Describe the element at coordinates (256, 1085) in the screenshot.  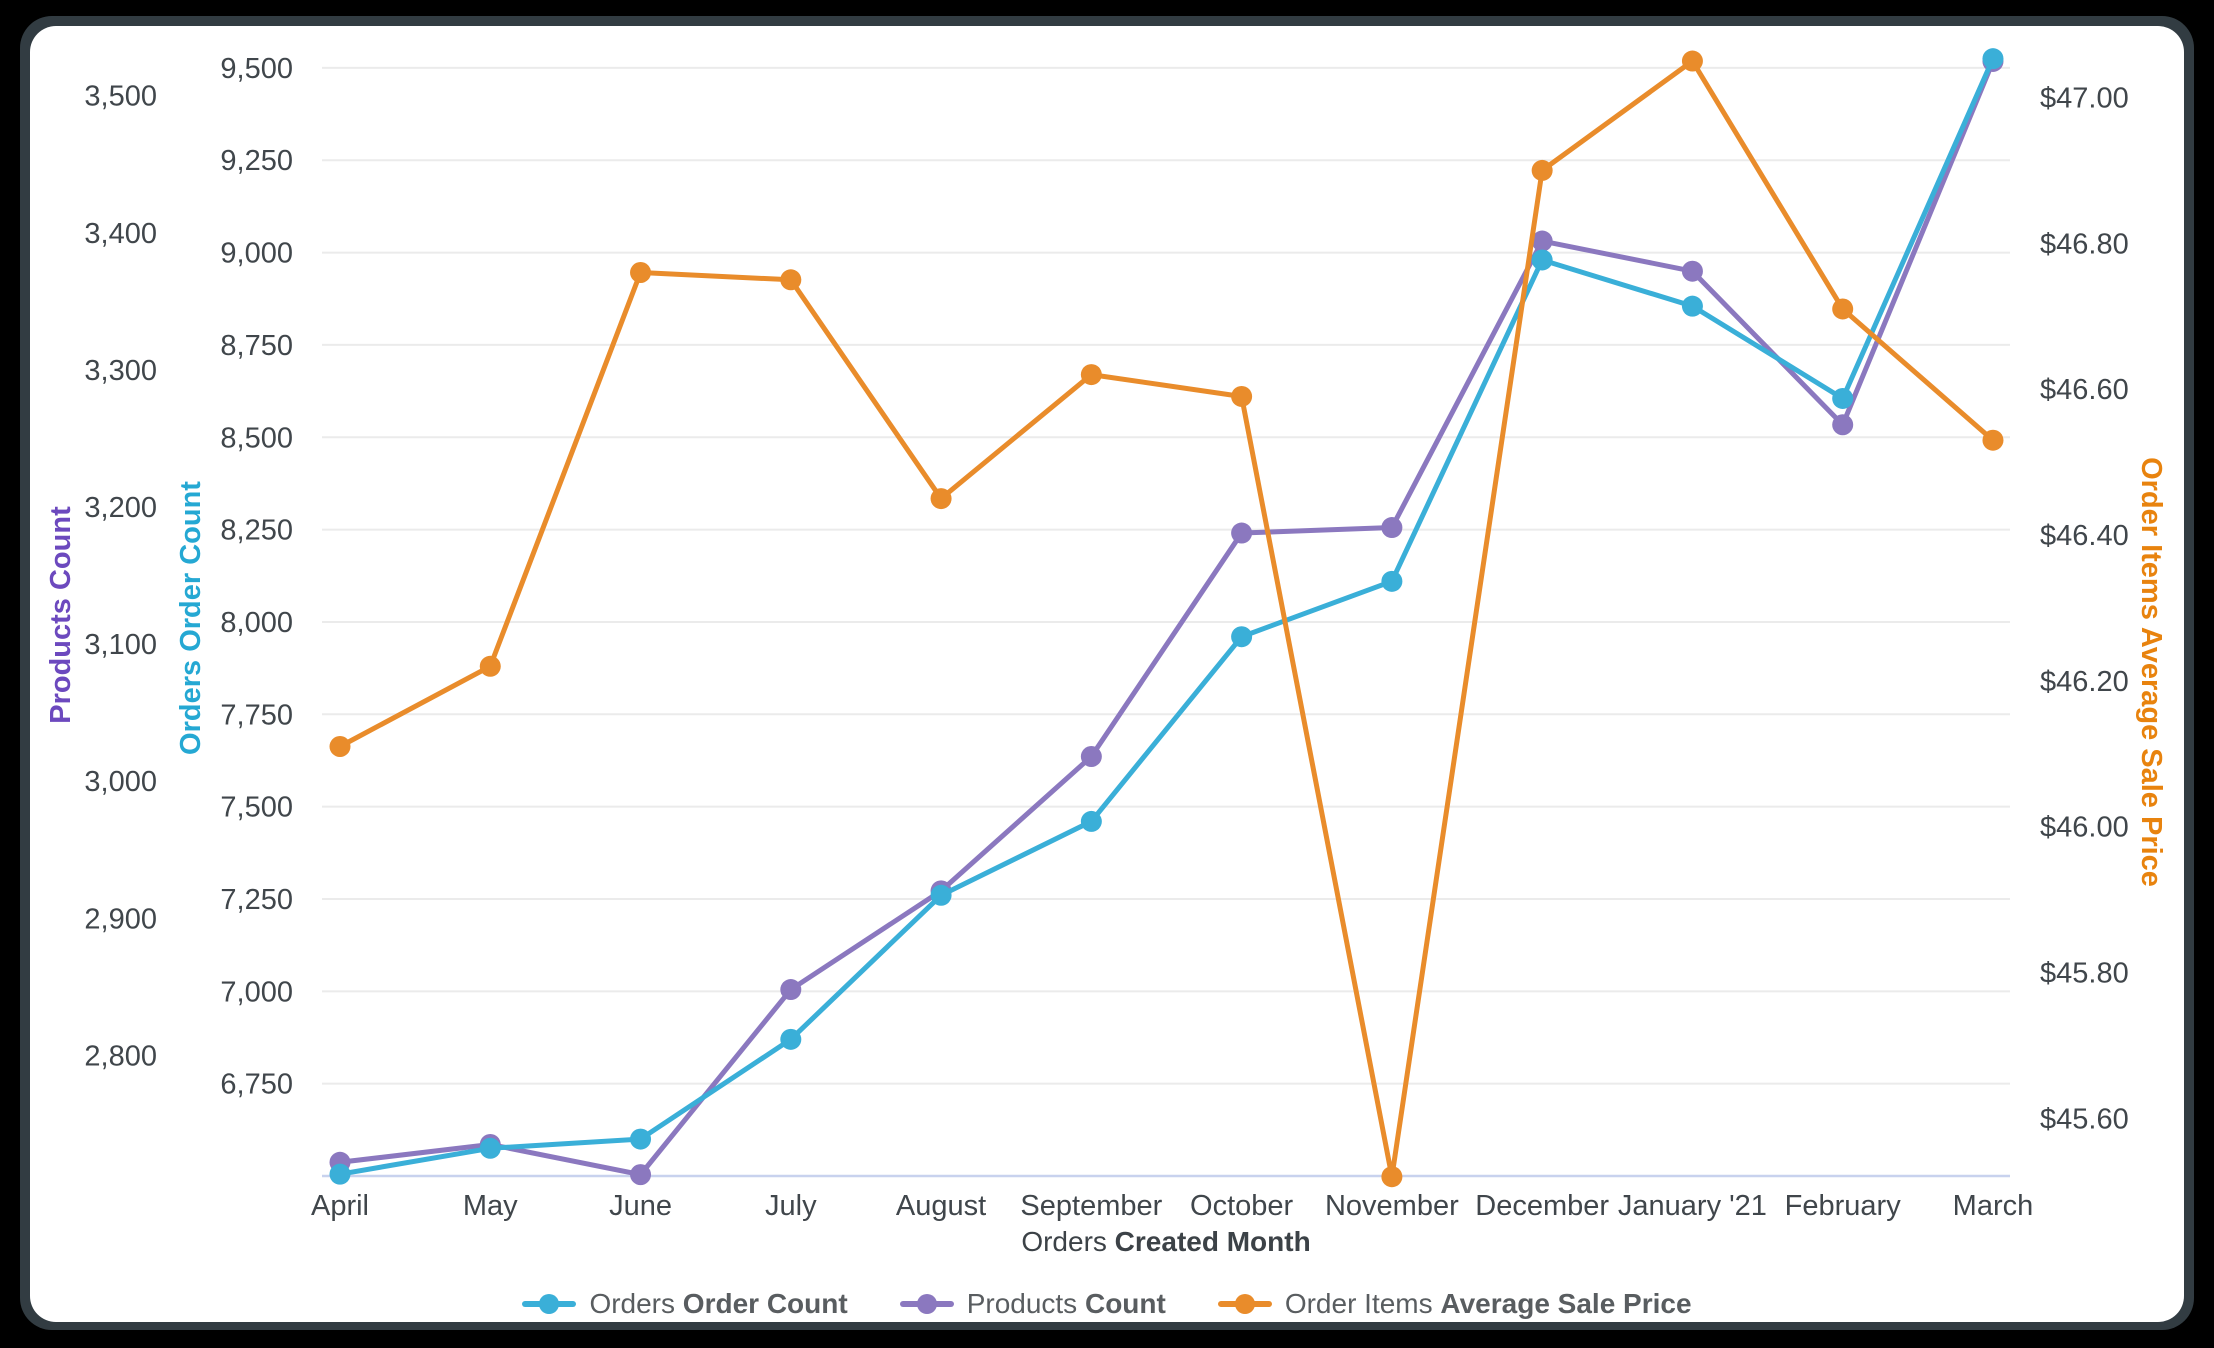
I see `tick-label-orders: 6,750` at that location.